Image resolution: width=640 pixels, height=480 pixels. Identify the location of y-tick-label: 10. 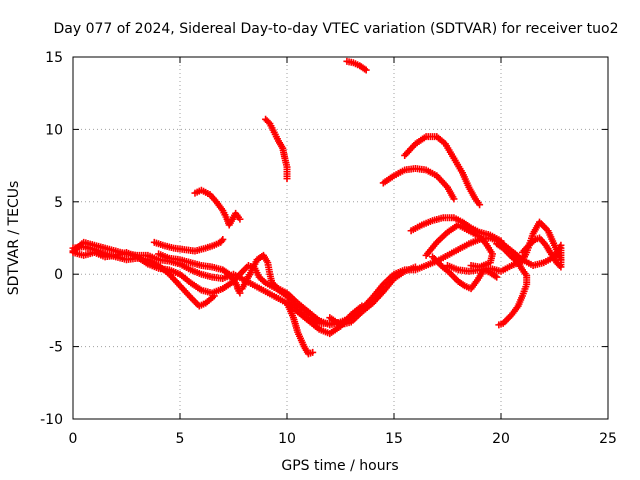
(54, 130).